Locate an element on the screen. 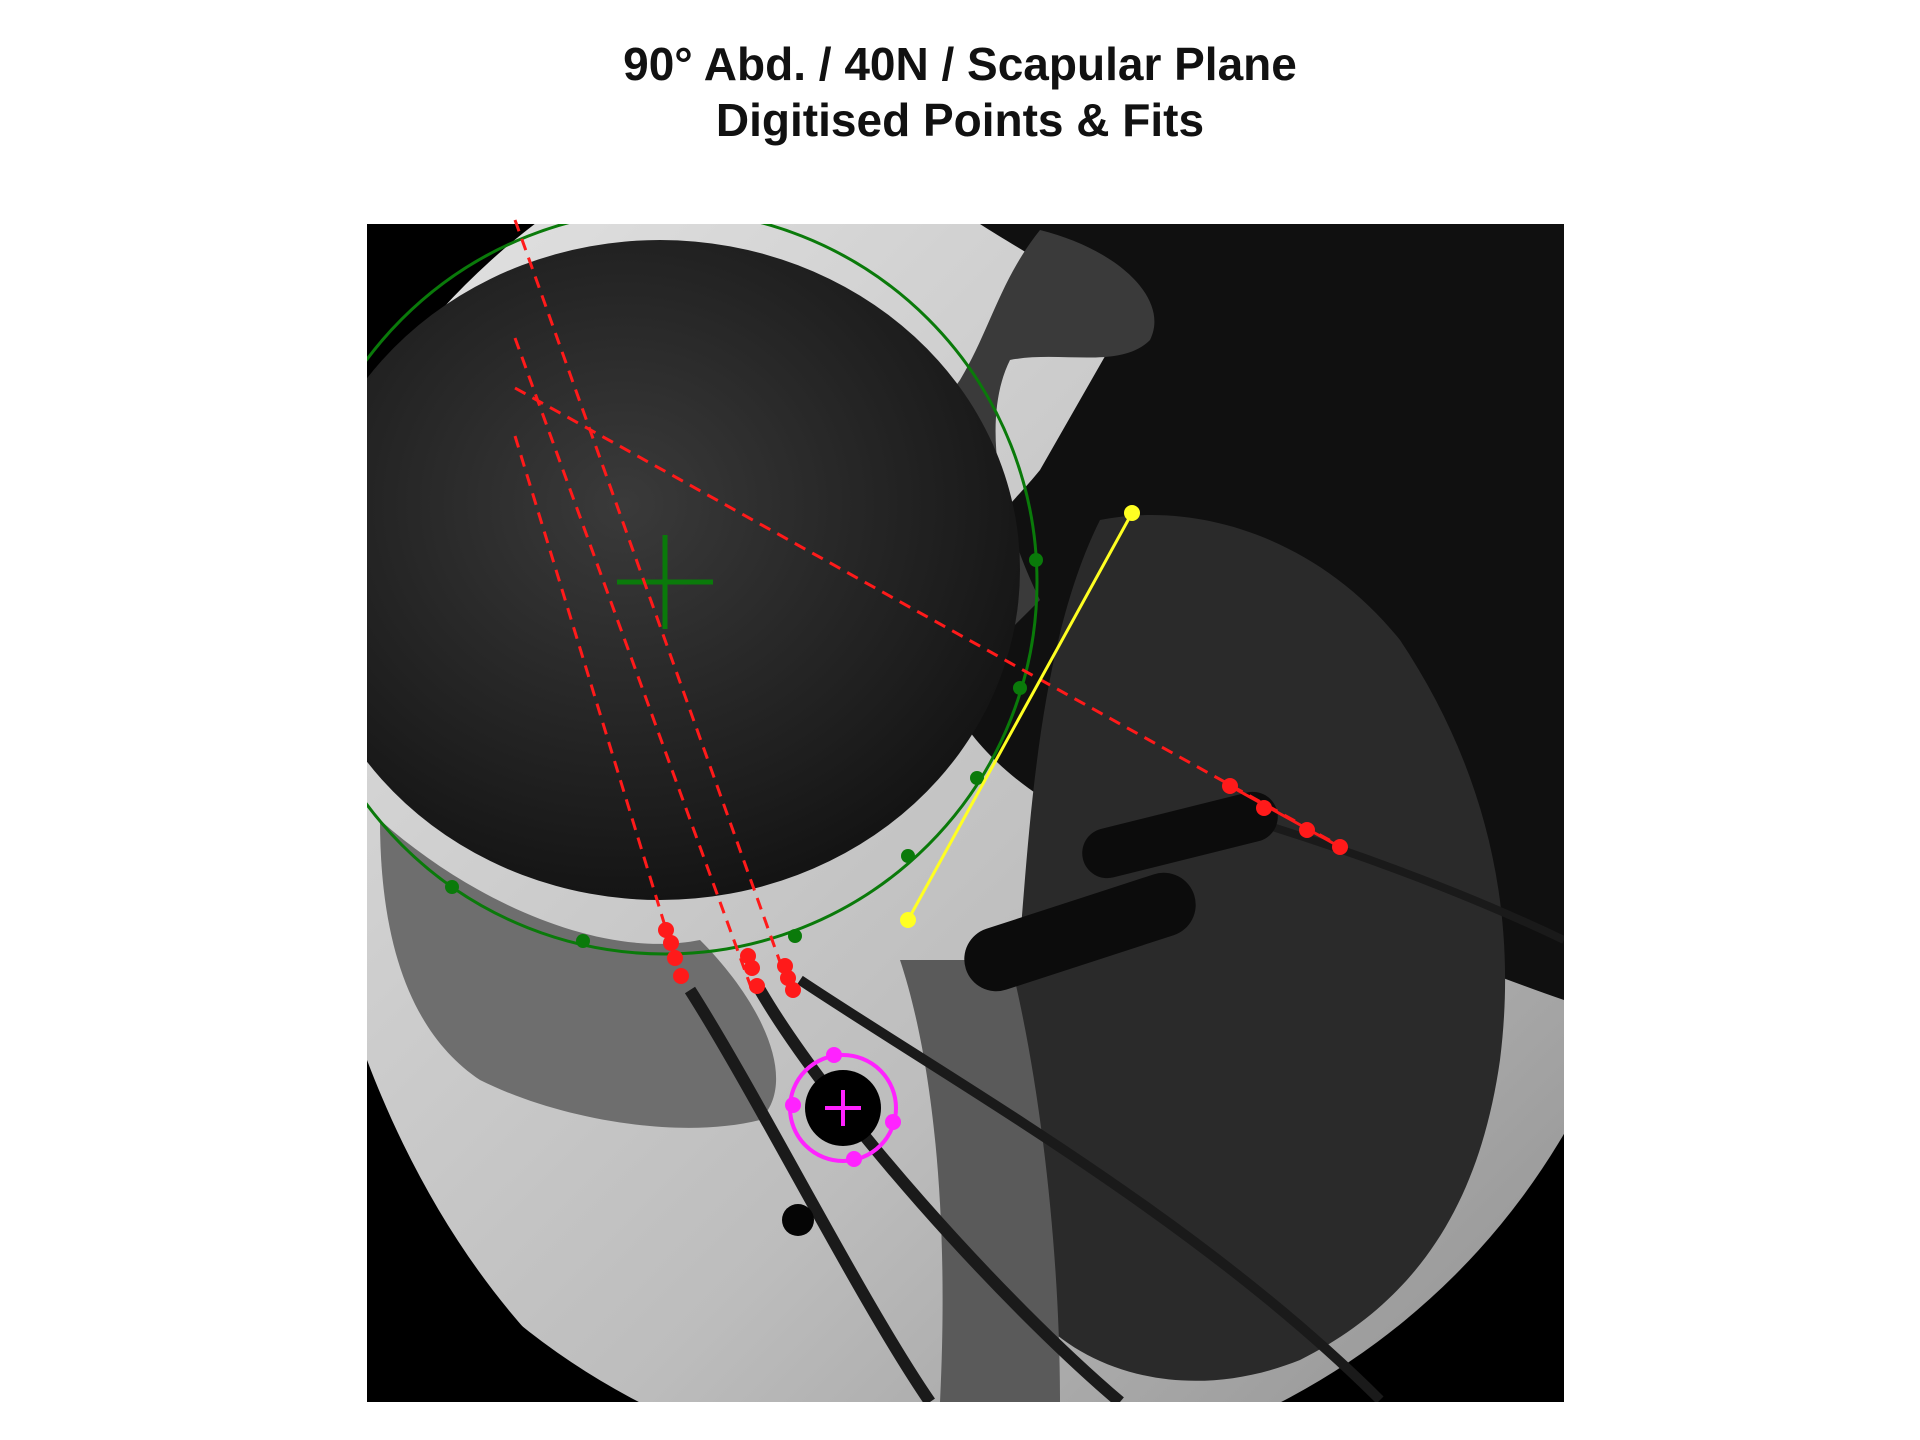 This screenshot has height=1440, width=1920. shaft-axis-points is located at coordinates (1003, 888).